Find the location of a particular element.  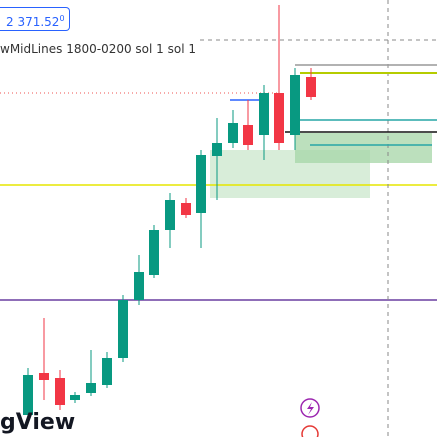

price-label: 2 371.520 is located at coordinates (35, 19).